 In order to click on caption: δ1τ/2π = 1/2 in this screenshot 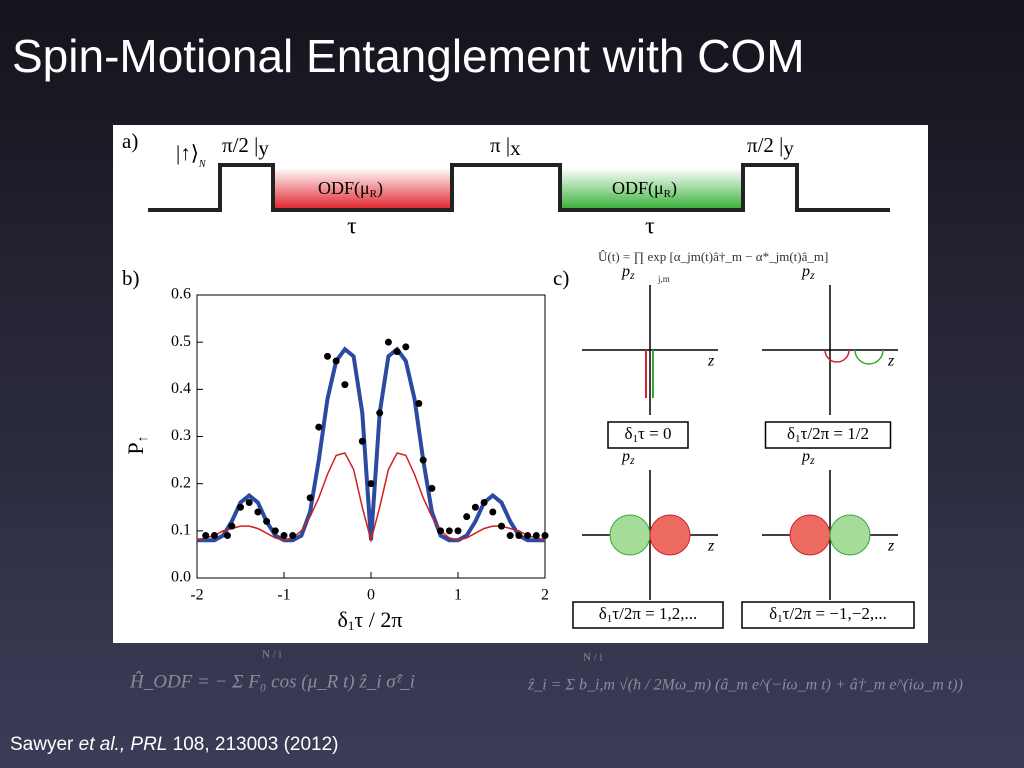, I will do `click(828, 434)`.